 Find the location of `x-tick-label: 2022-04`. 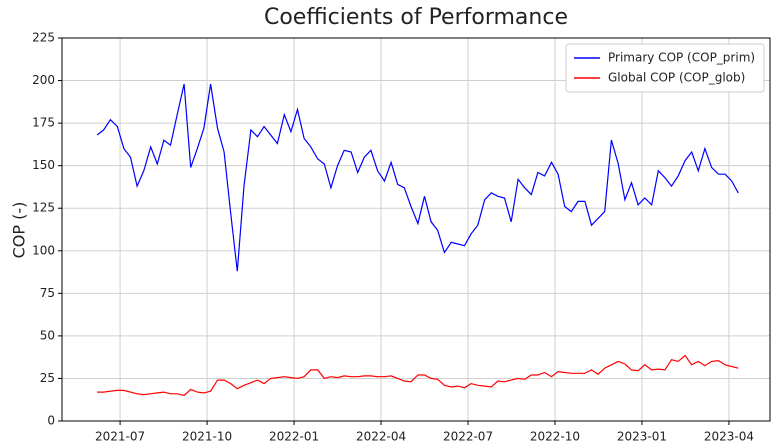

x-tick-label: 2022-04 is located at coordinates (381, 437).